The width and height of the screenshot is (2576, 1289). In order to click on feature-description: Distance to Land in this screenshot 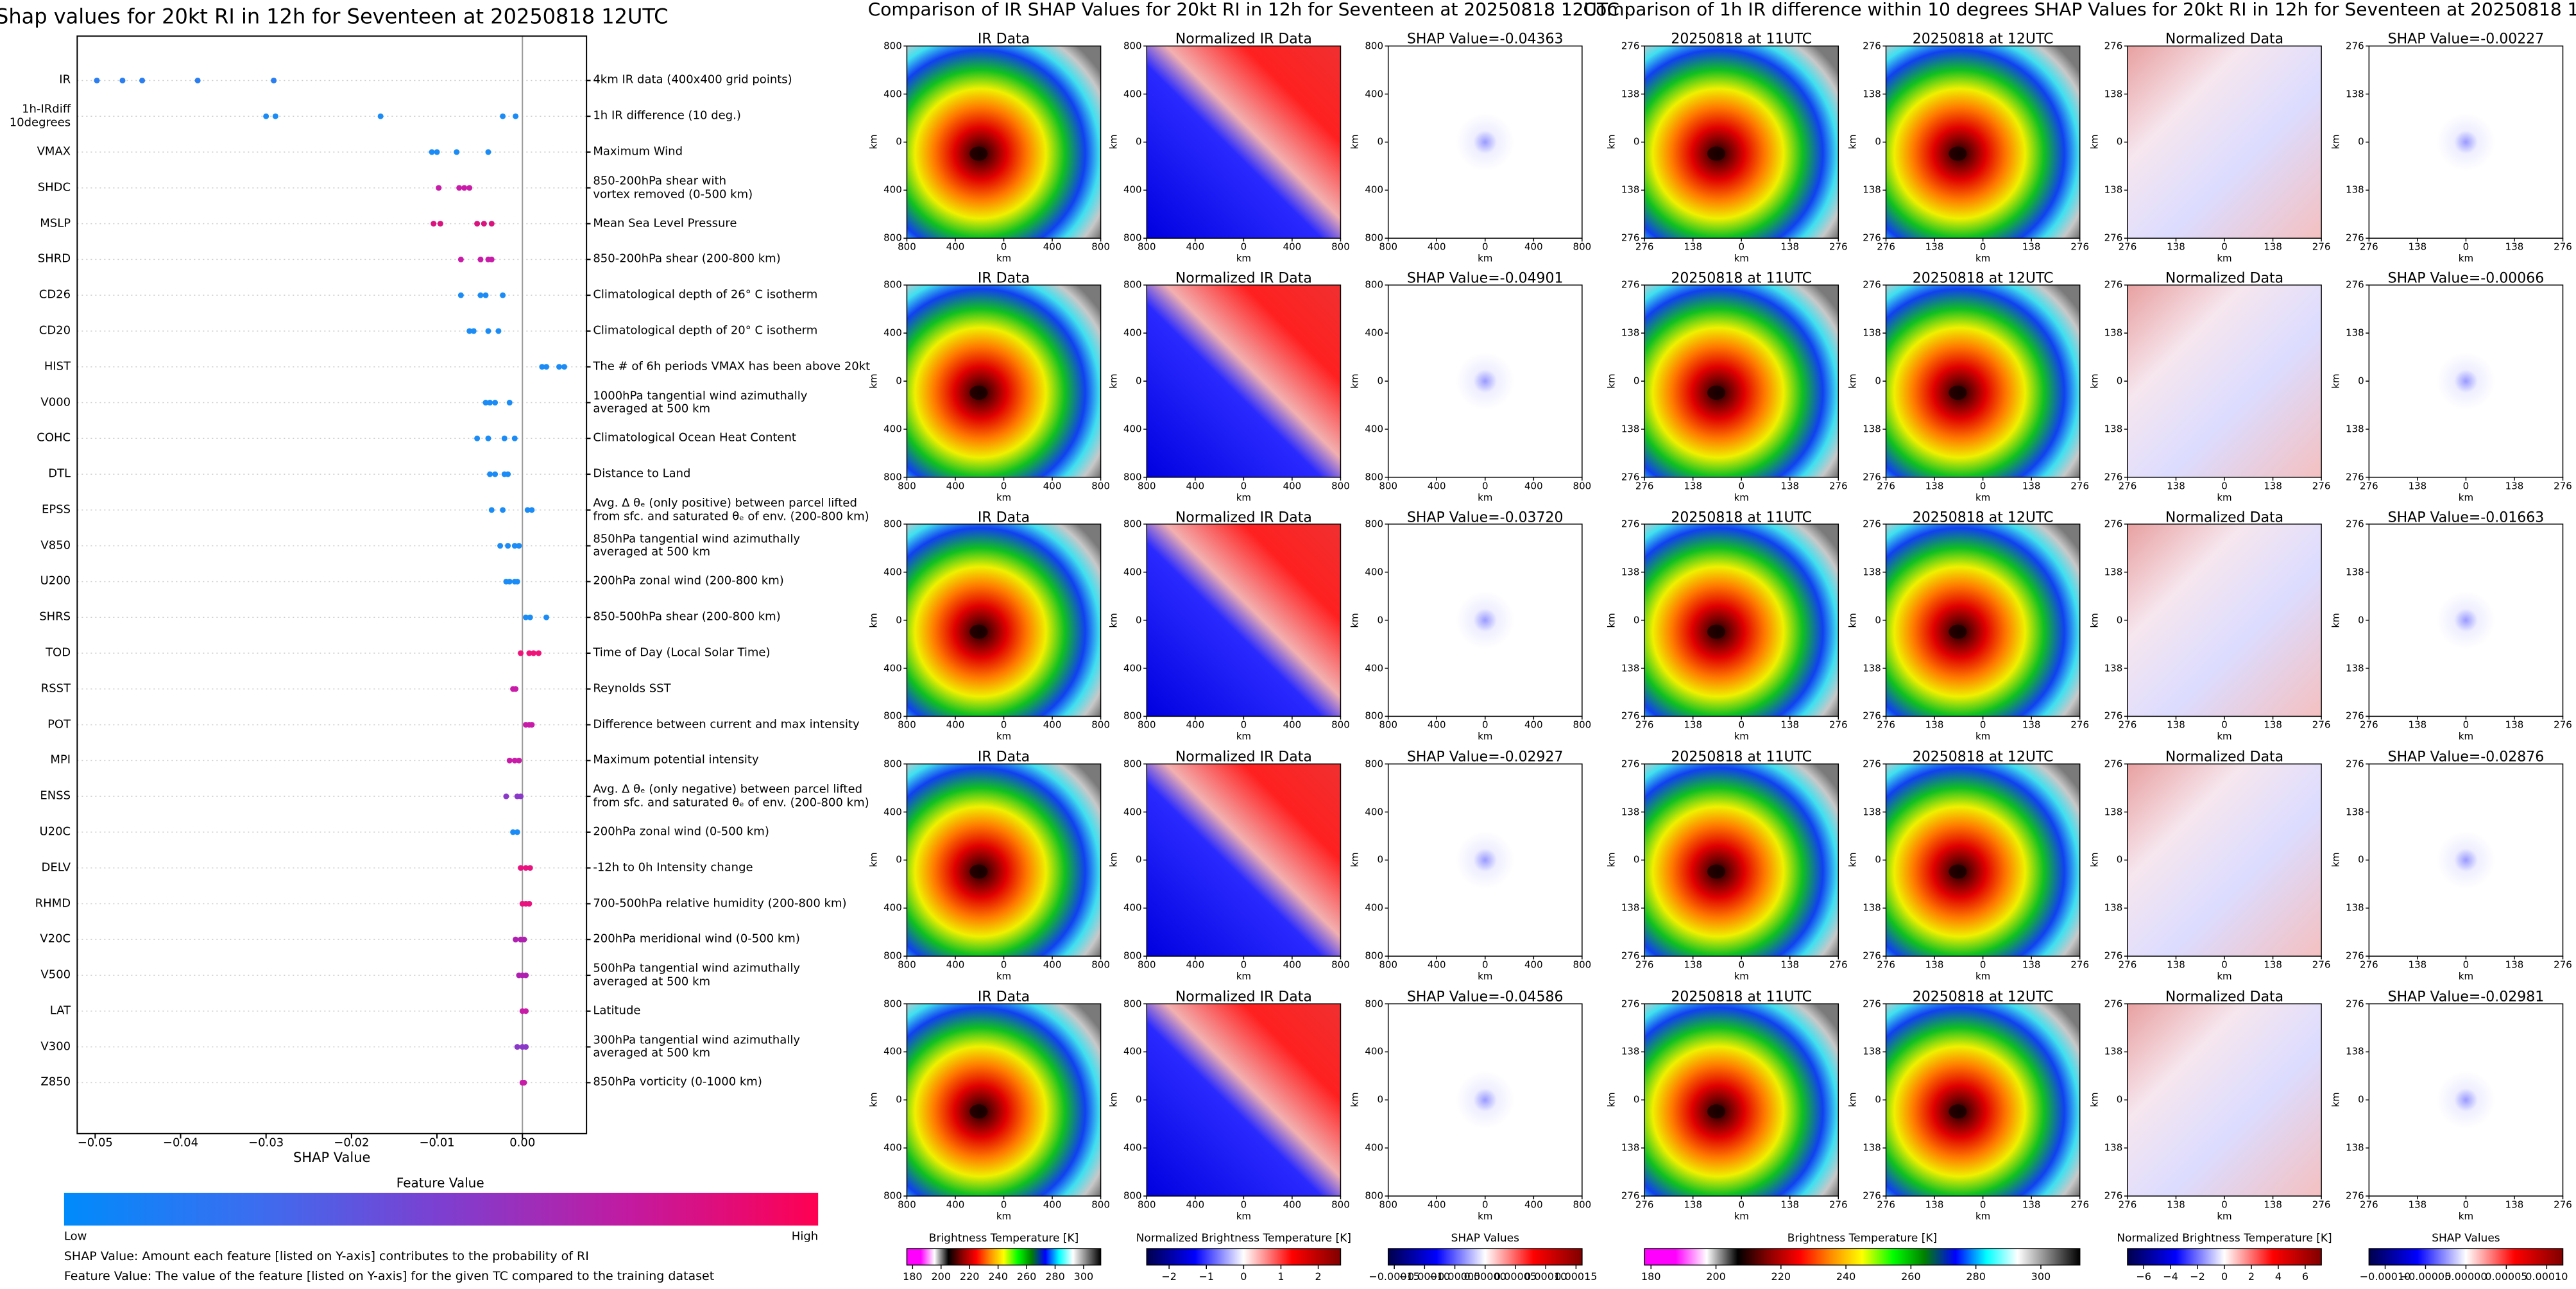, I will do `click(642, 474)`.